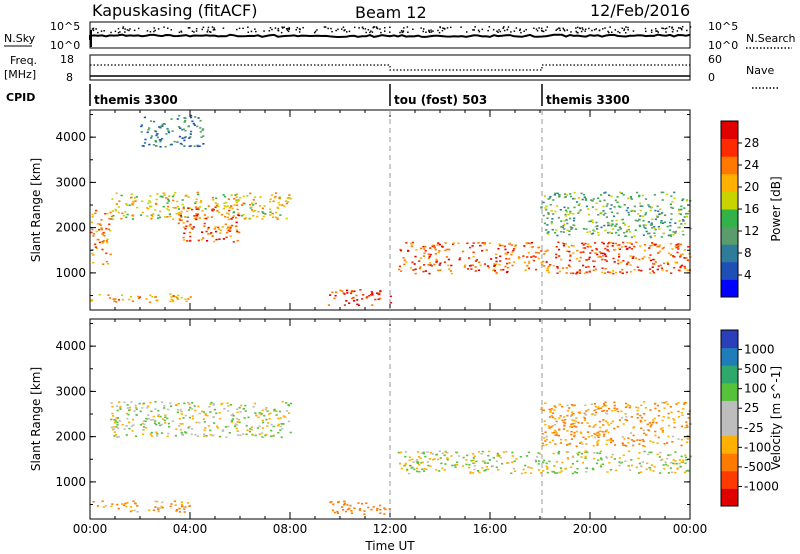 Image resolution: width=800 pixels, height=554 pixels. What do you see at coordinates (723, 45) in the screenshot?
I see `noise-right-tick-bottom: 10^0` at bounding box center [723, 45].